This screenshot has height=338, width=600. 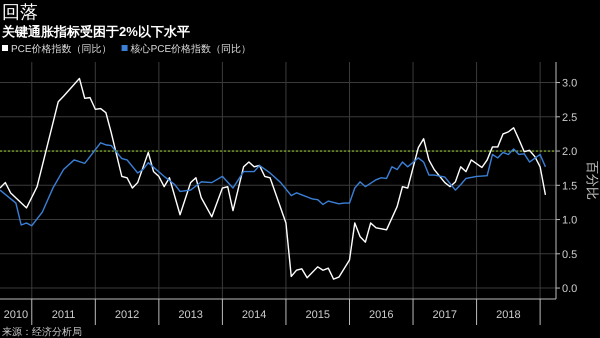 I want to click on x-tick-label: 2014, so click(x=254, y=315).